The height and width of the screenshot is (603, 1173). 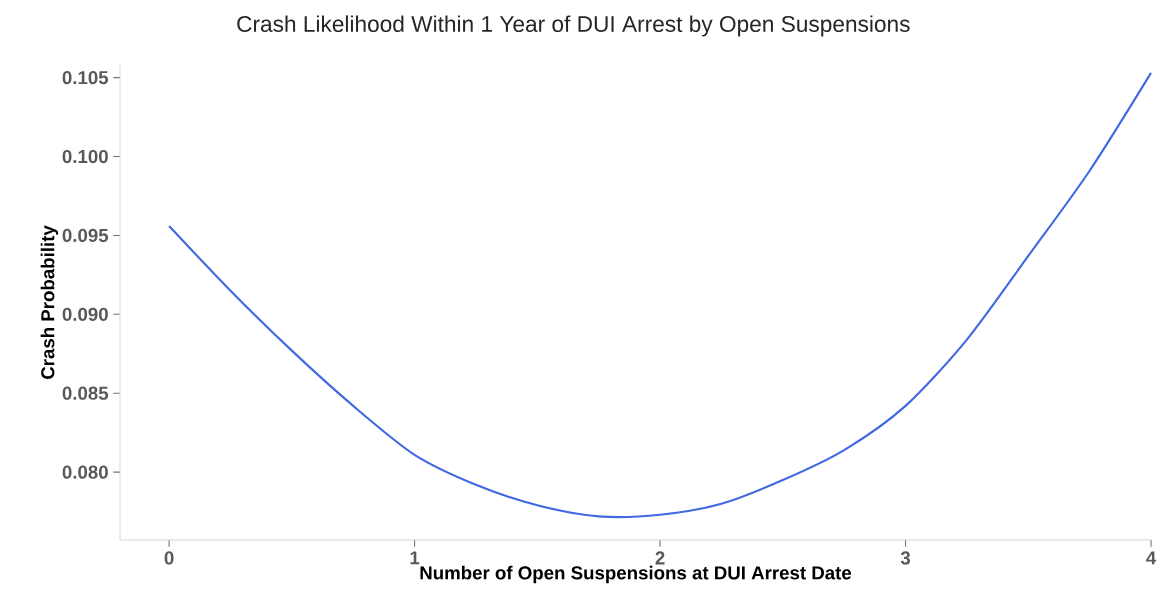 What do you see at coordinates (415, 558) in the screenshot?
I see `x-tick-label: 1` at bounding box center [415, 558].